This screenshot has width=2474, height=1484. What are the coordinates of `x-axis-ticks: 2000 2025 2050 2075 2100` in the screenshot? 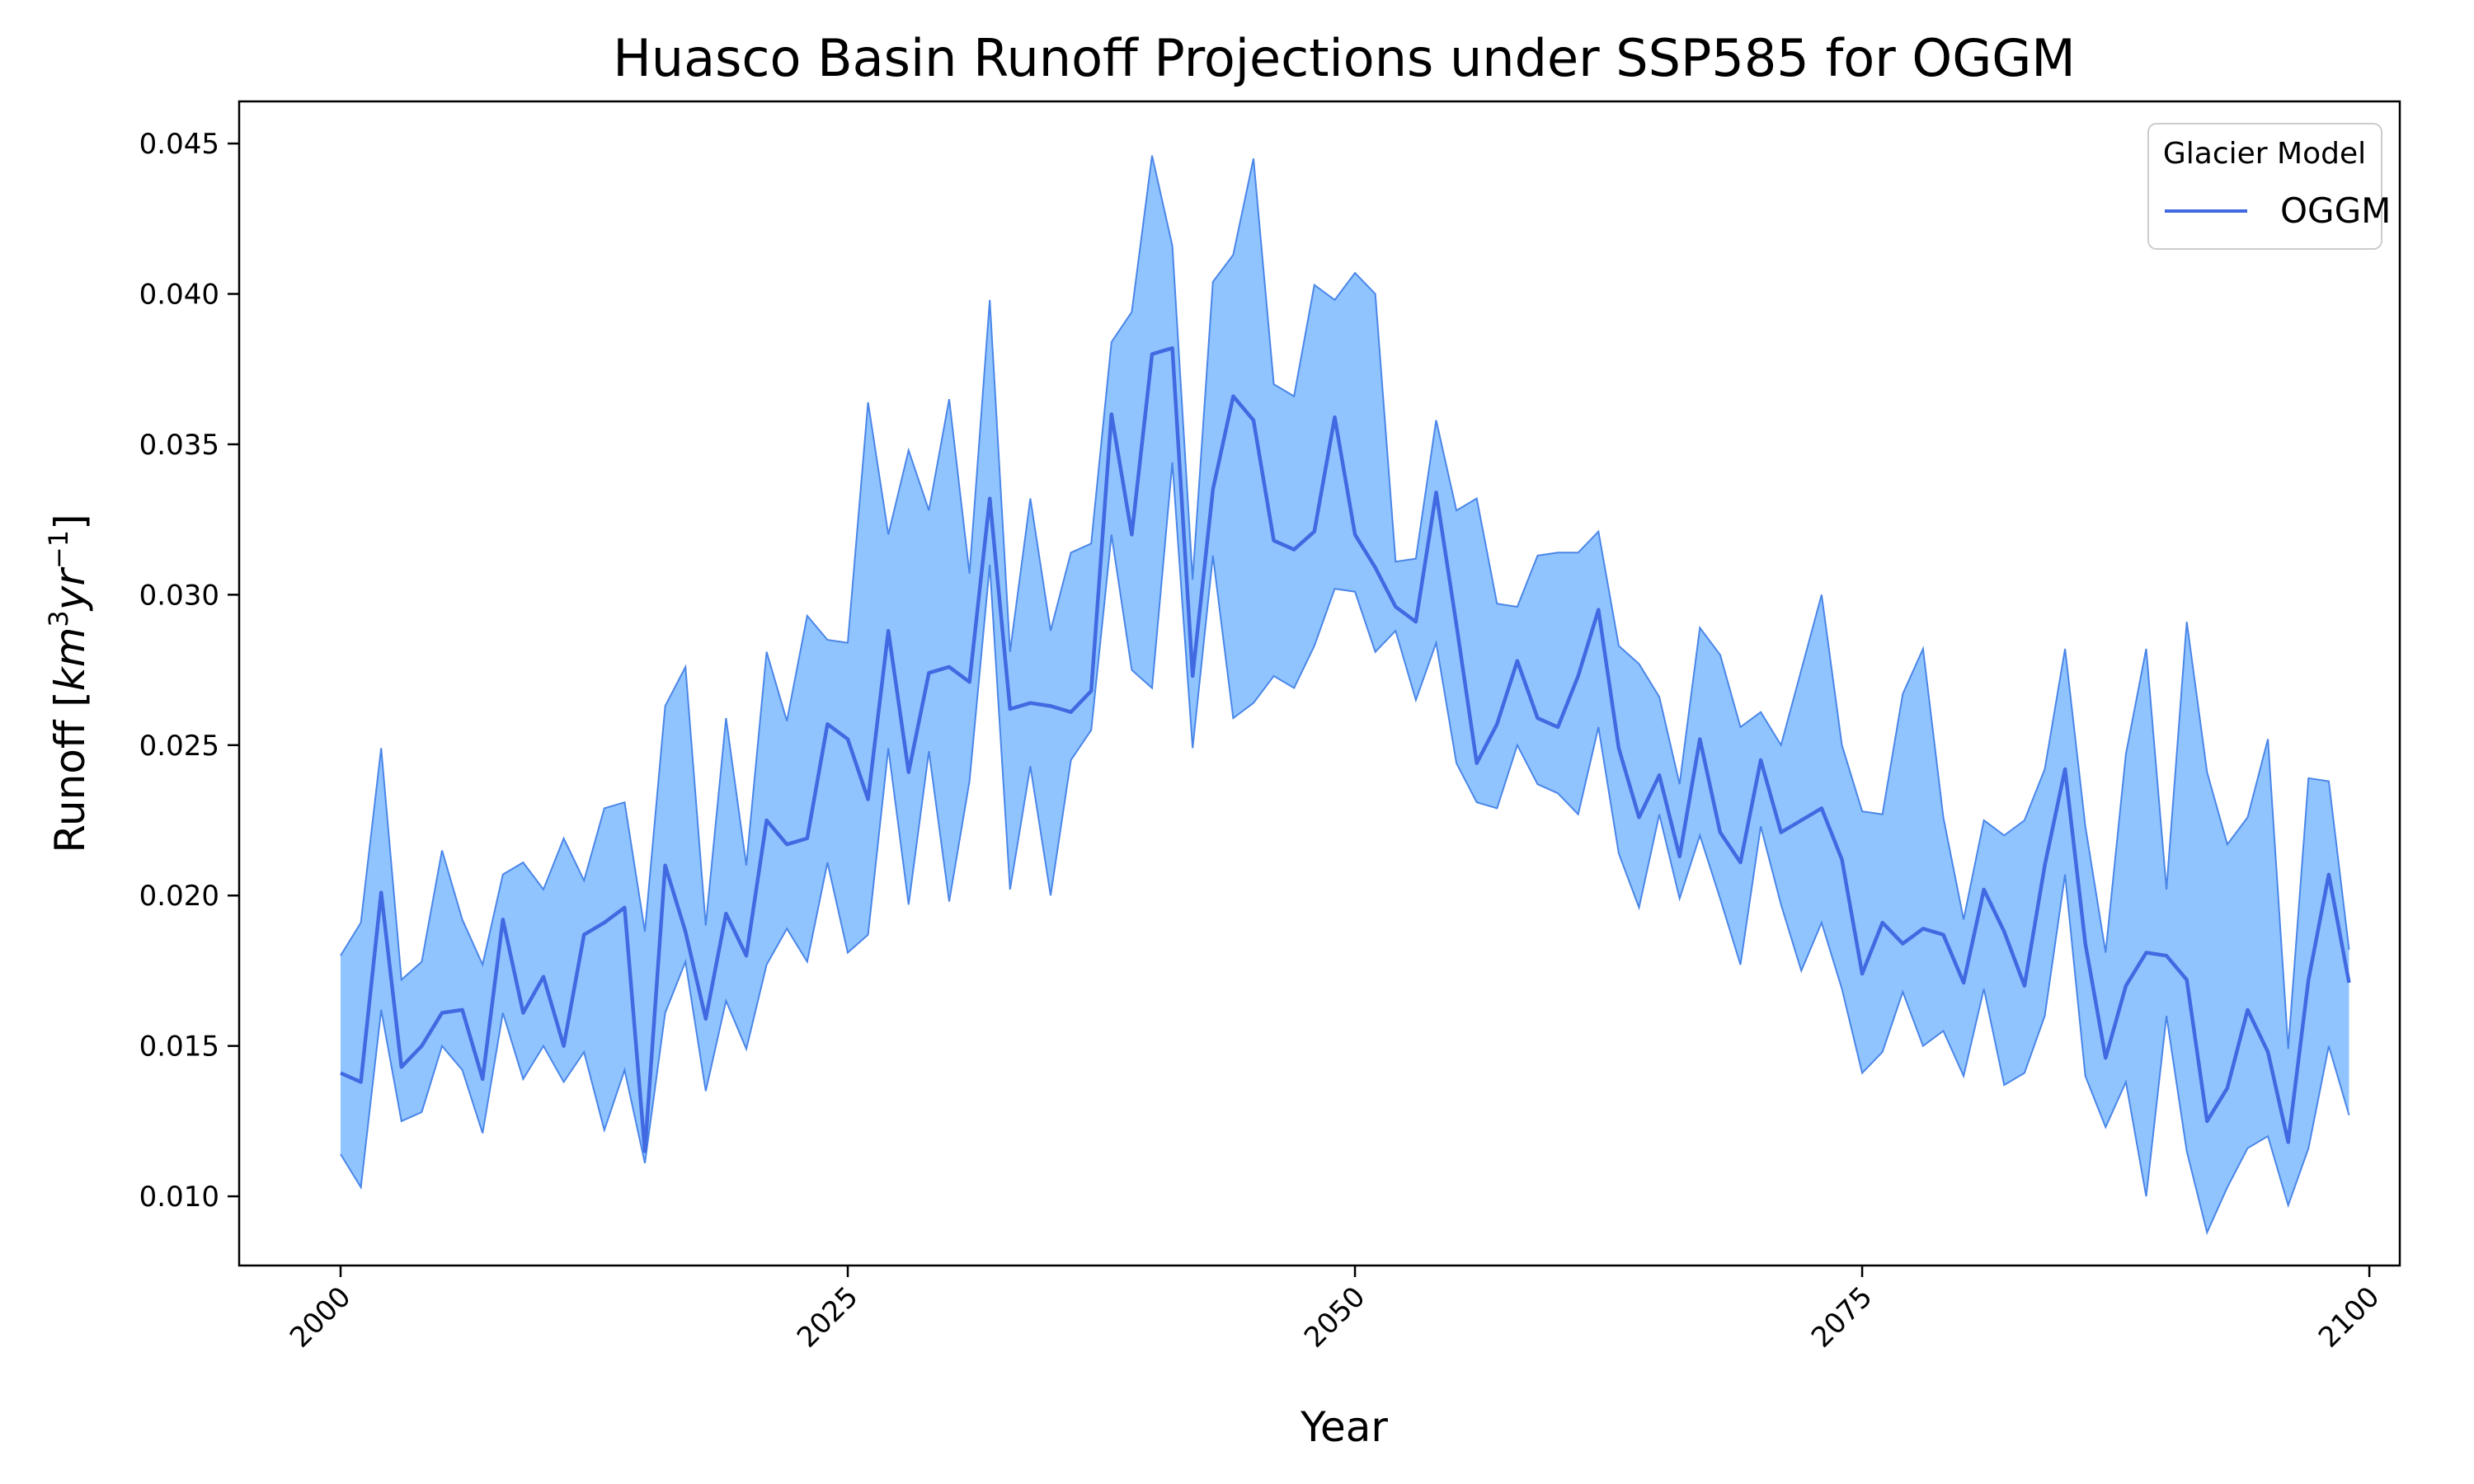 It's located at (1335, 1310).